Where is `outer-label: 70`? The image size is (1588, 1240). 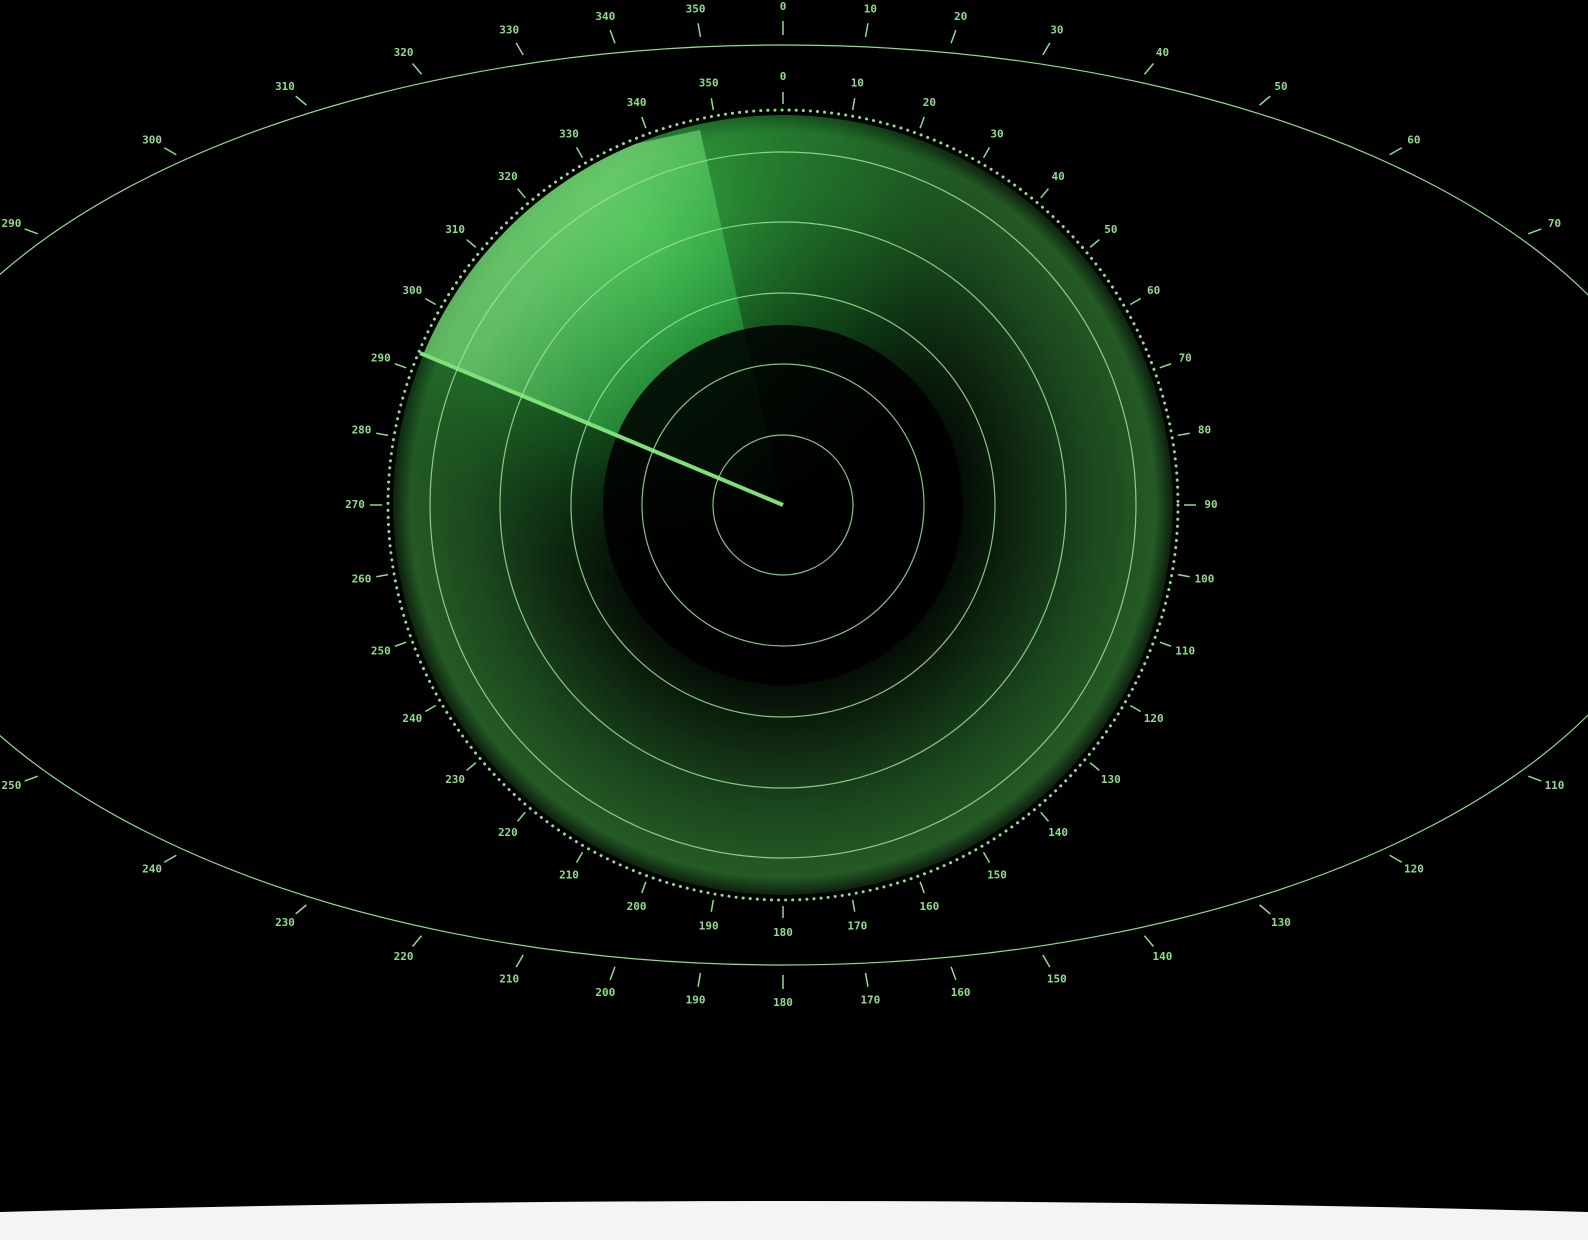 outer-label: 70 is located at coordinates (1554, 223).